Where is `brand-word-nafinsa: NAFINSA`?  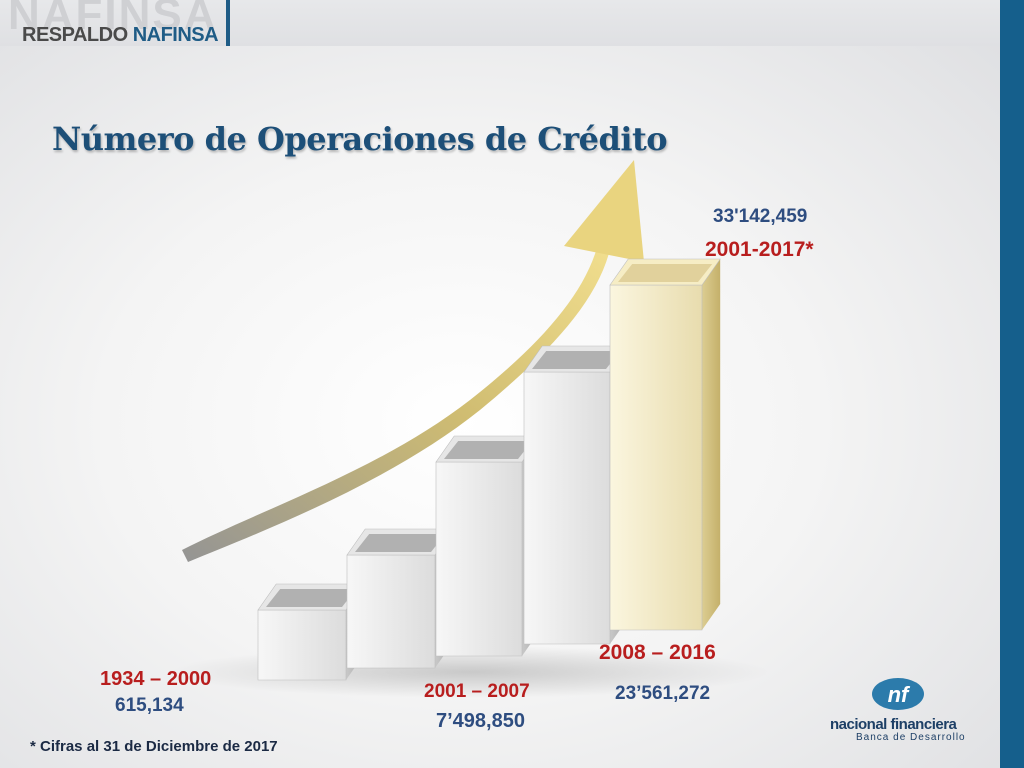
brand-word-nafinsa: NAFINSA is located at coordinates (175, 35).